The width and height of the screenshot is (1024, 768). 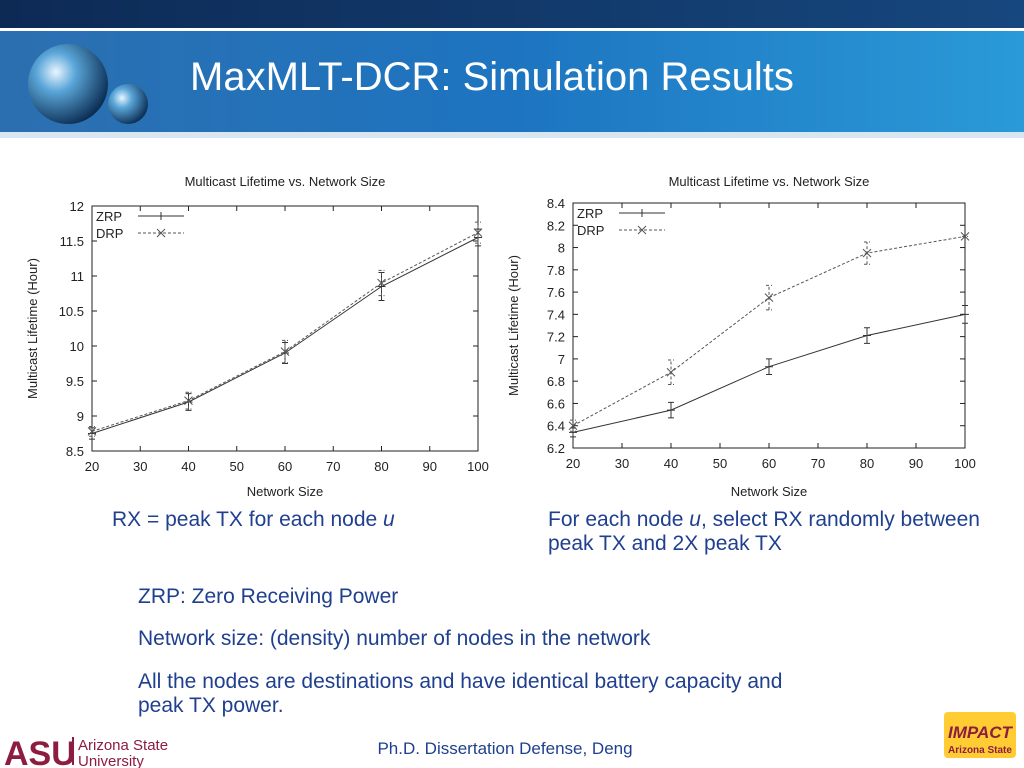 What do you see at coordinates (75, 451) in the screenshot?
I see `y-tick-label: 8.5` at bounding box center [75, 451].